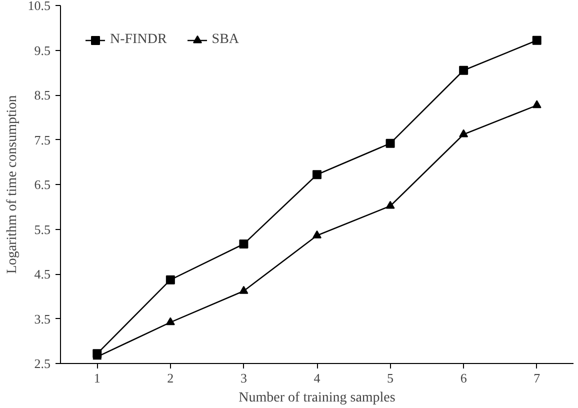 This screenshot has height=408, width=578. I want to click on x-tick-label: 1, so click(97, 378).